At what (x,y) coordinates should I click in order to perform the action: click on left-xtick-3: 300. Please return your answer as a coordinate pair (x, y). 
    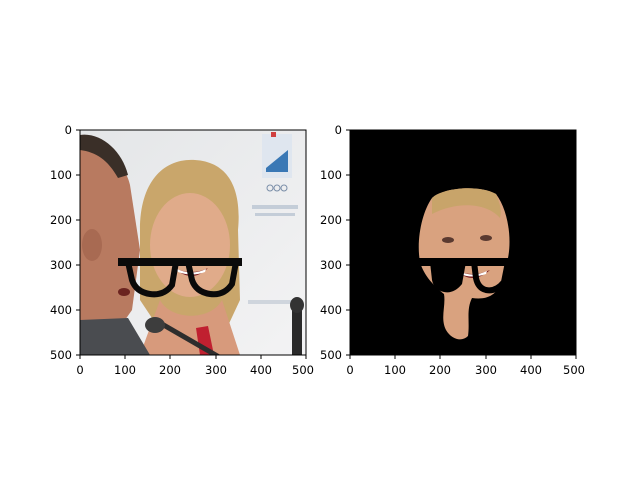
    Looking at the image, I should click on (216, 370).